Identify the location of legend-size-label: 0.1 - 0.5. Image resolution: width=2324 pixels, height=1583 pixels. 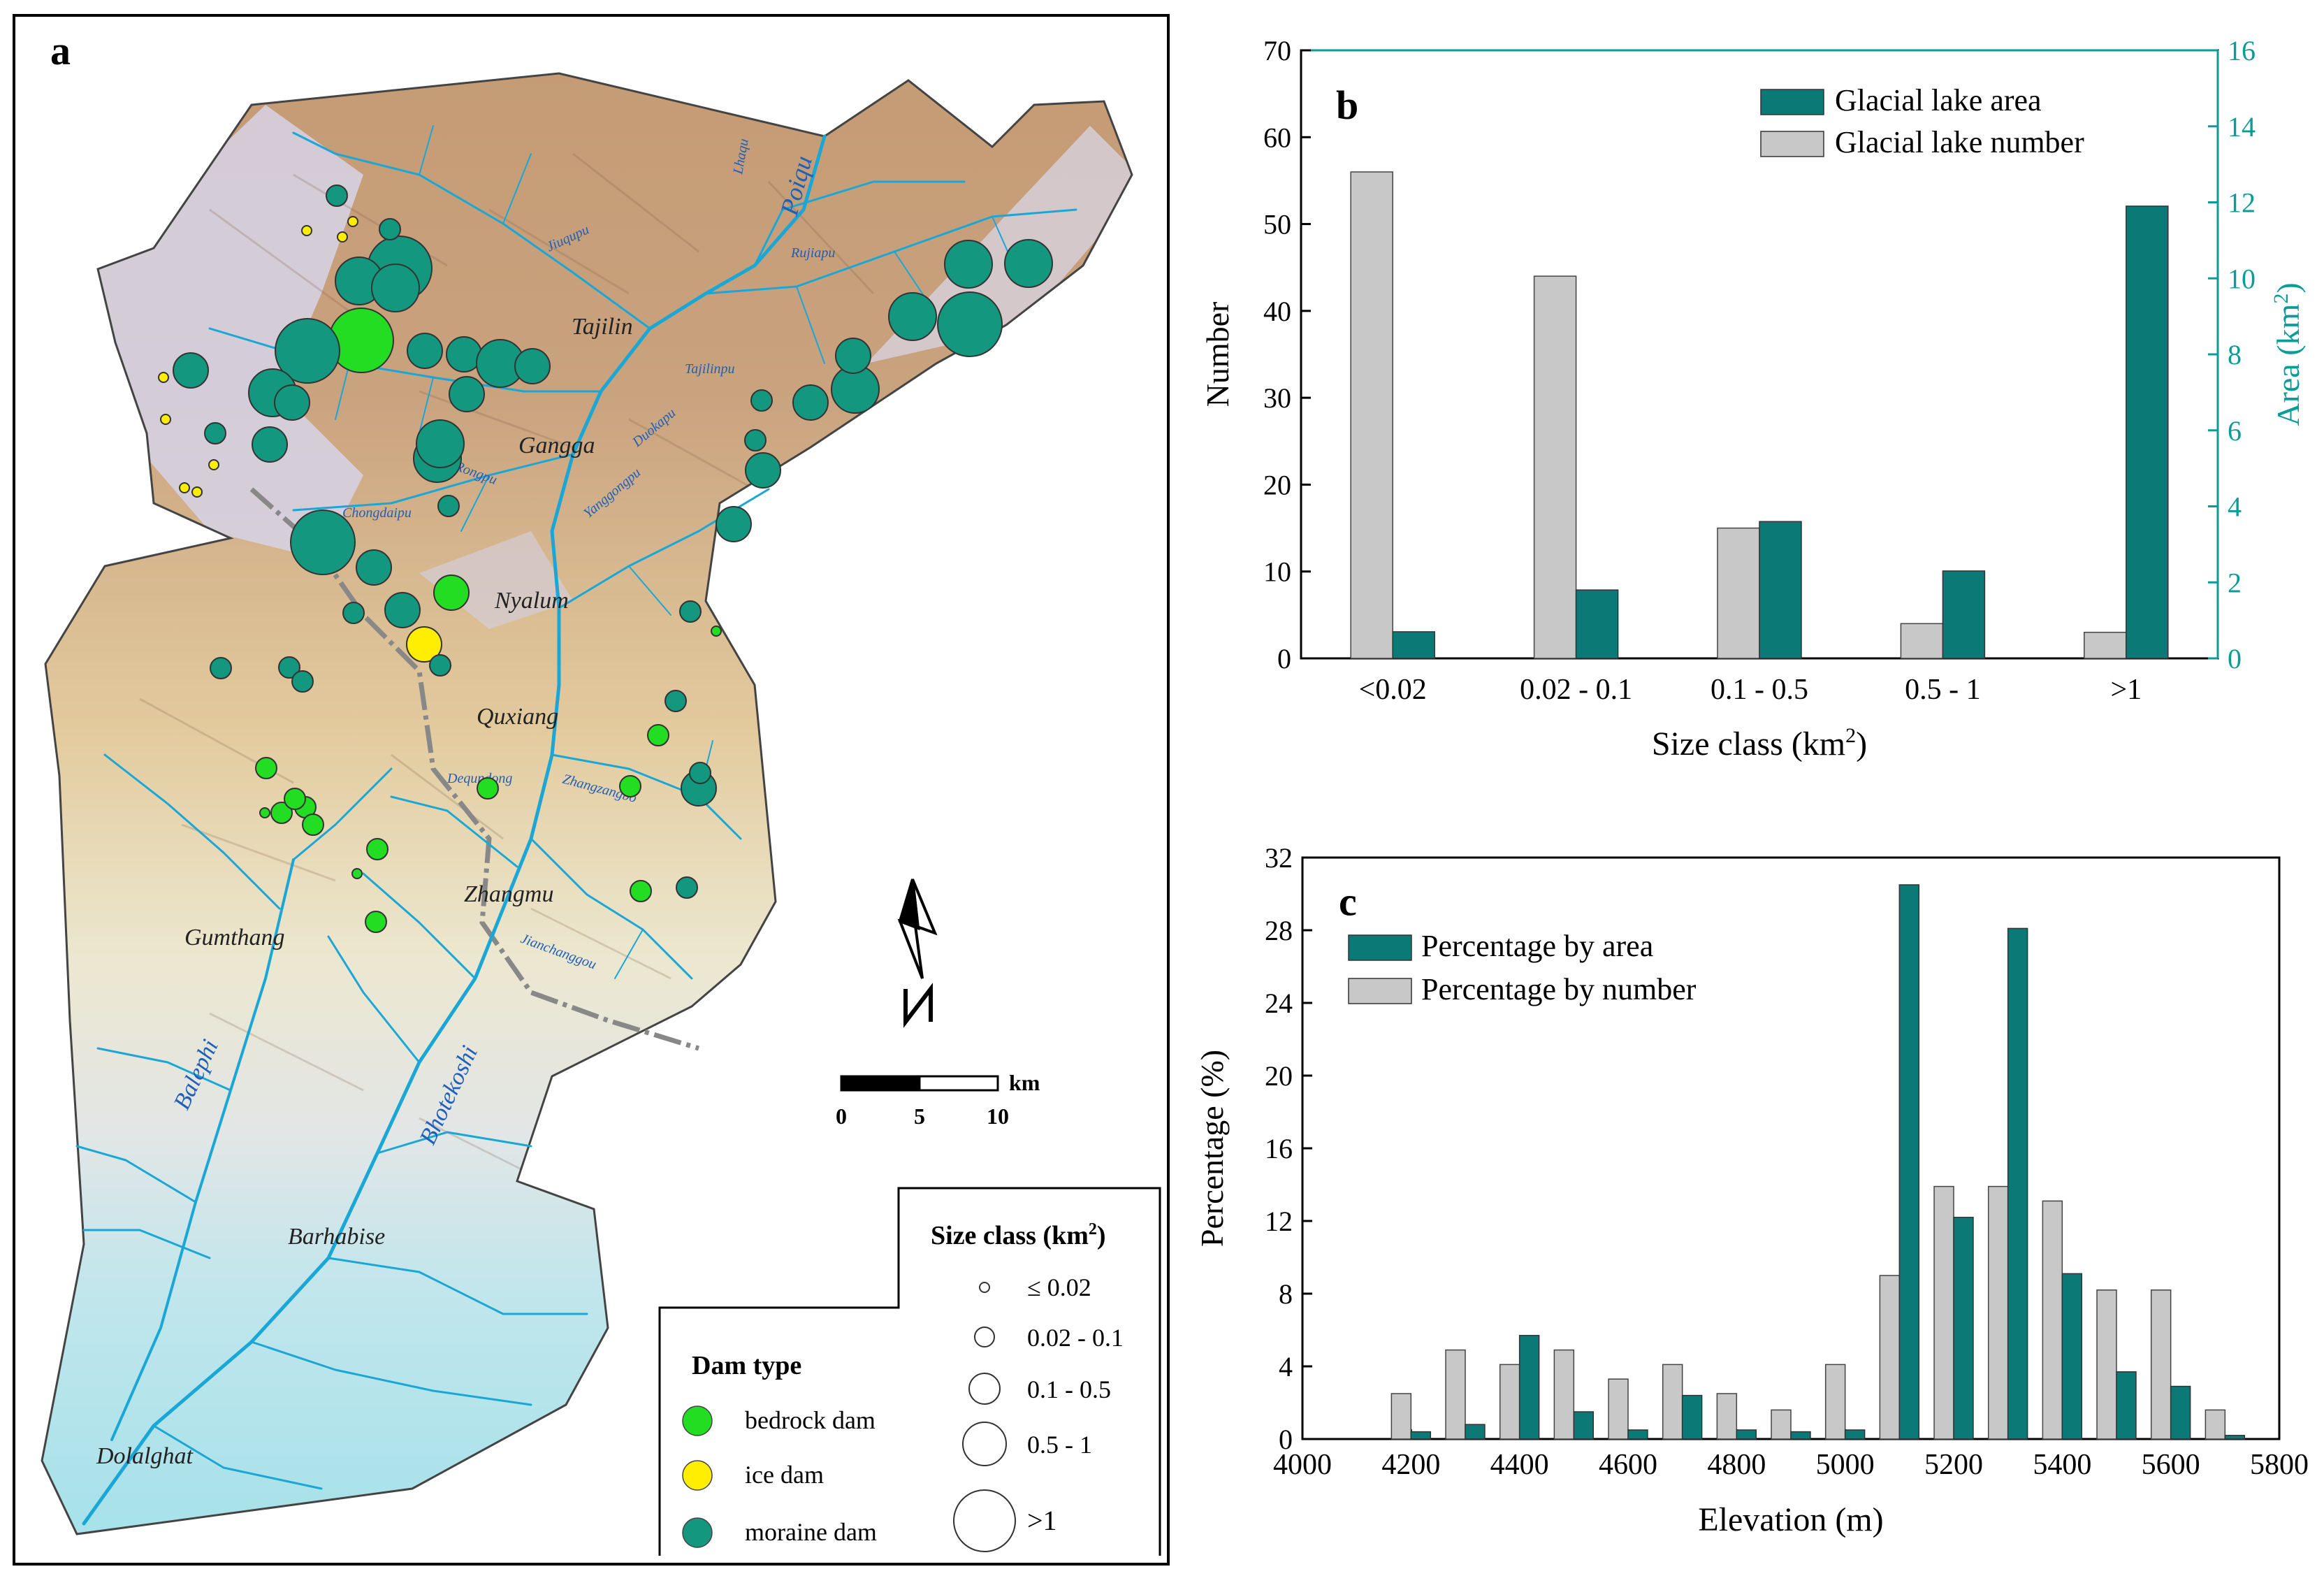
(1069, 1389).